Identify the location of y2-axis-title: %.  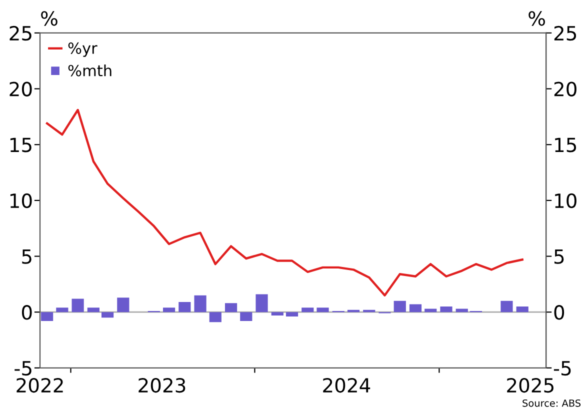
(536, 18).